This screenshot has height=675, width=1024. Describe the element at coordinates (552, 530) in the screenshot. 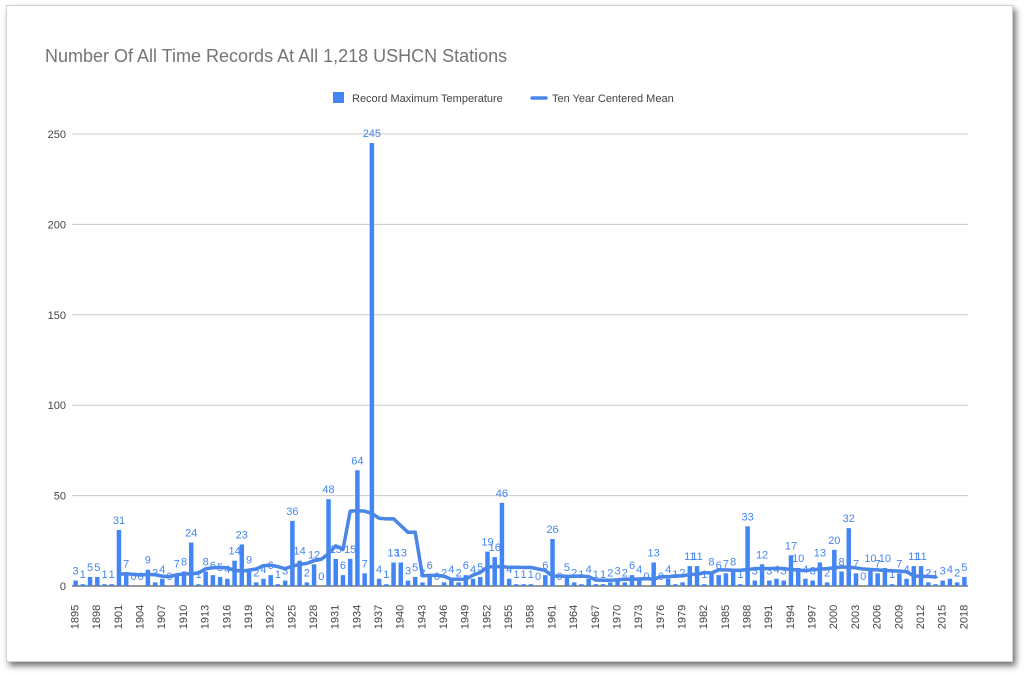

I see `data-label: 26` at that location.